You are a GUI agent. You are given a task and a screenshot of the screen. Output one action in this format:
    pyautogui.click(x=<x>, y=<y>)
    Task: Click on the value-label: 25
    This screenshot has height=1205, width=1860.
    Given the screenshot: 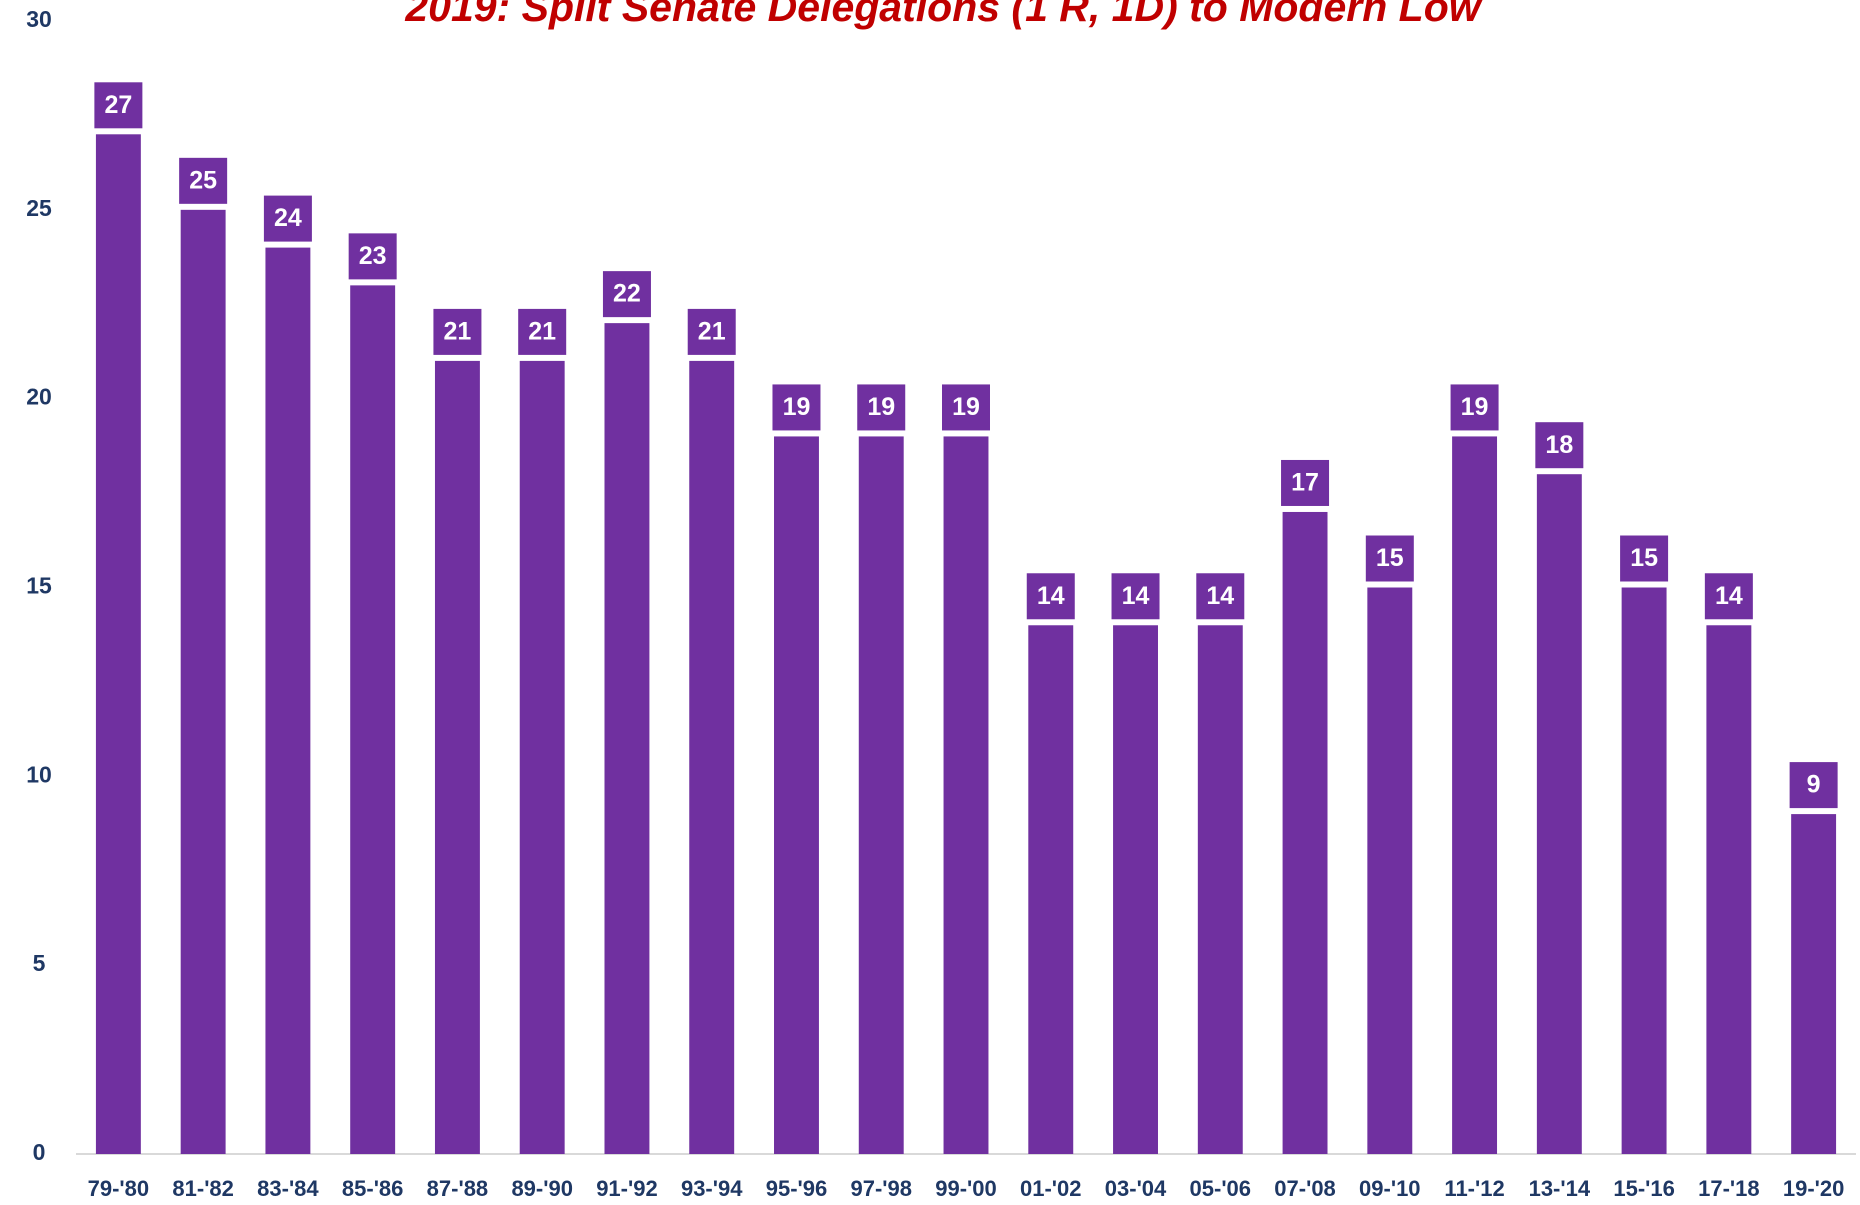 What is the action you would take?
    pyautogui.click(x=203, y=180)
    